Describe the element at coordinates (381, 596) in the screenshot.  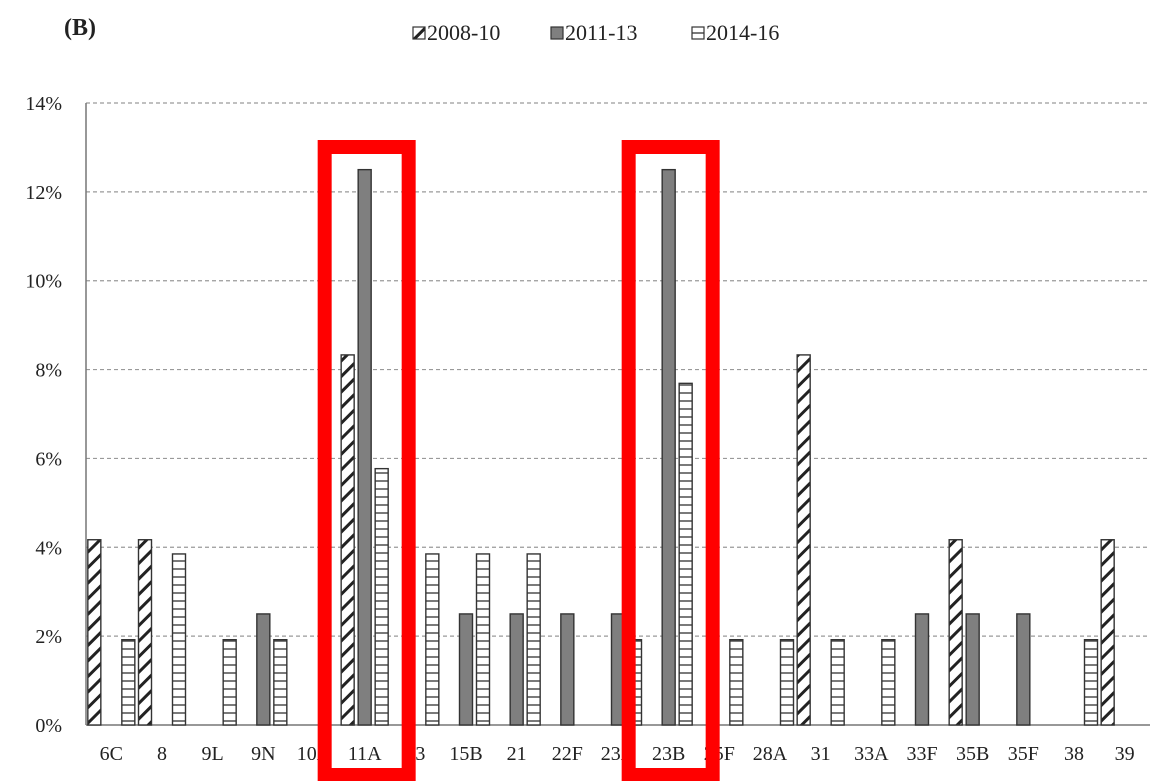
I see `bar-2014-16-11a` at that location.